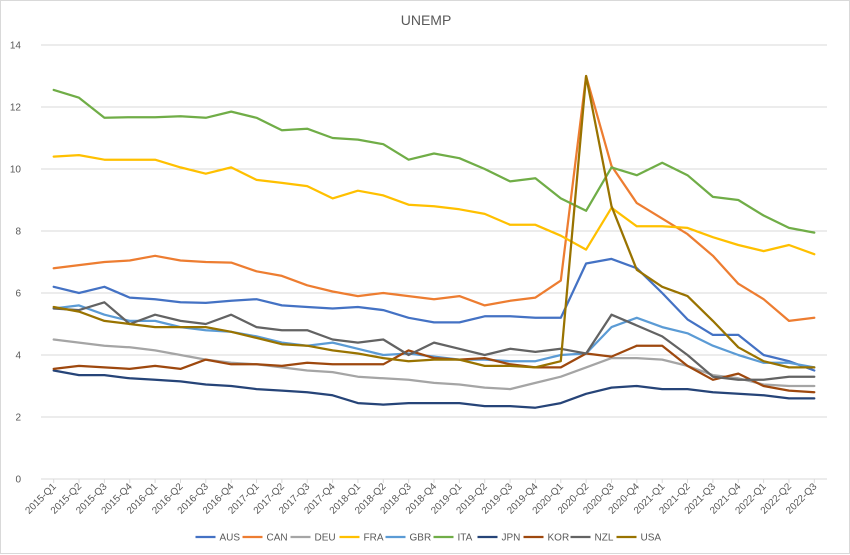 The width and height of the screenshot is (850, 555). Describe the element at coordinates (16, 108) in the screenshot. I see `y-tick-label: 12` at that location.